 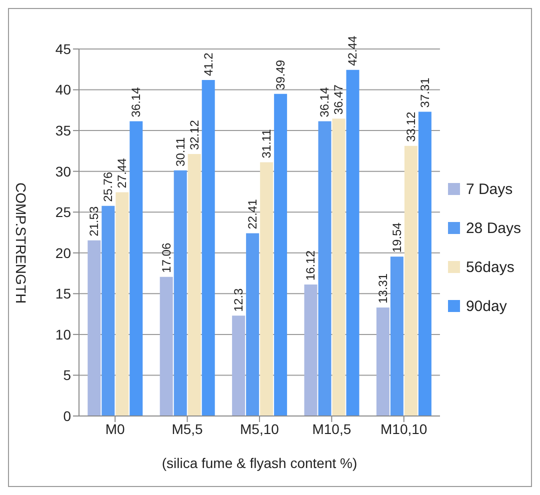 What do you see at coordinates (194, 135) in the screenshot?
I see `data-label: 32.12` at bounding box center [194, 135].